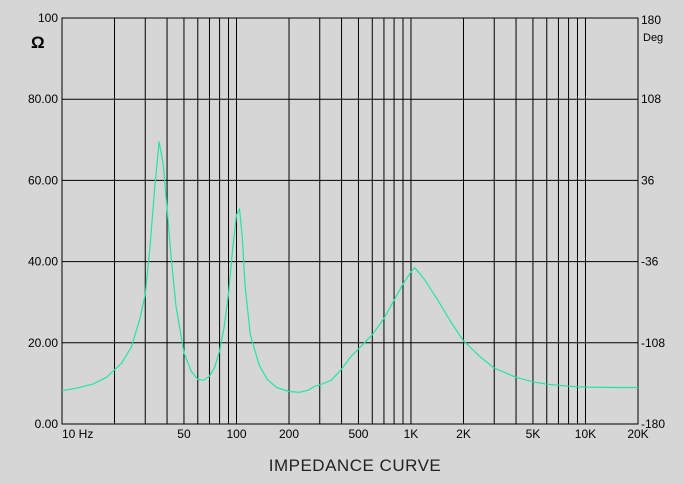 This screenshot has width=684, height=483. I want to click on y2-tick-label: -180, so click(653, 424).